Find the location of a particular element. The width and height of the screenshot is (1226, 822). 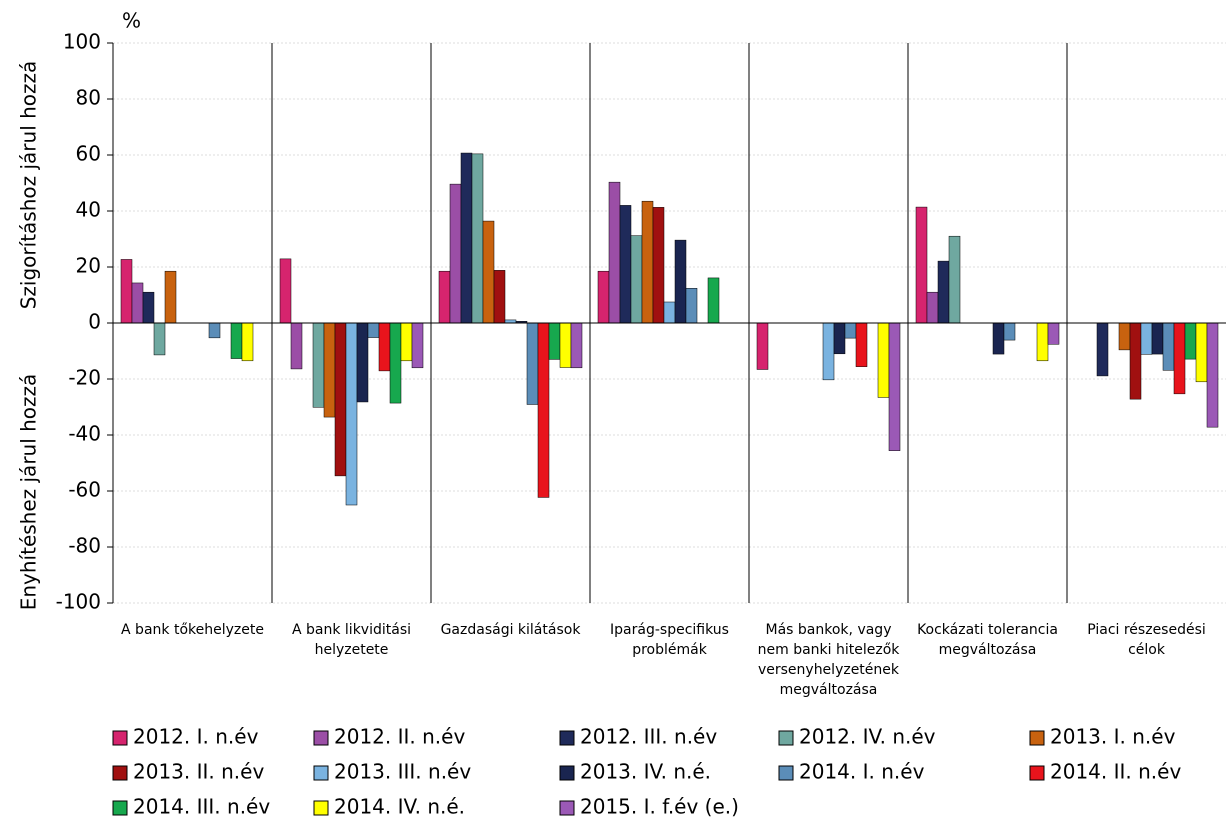

legend-label: 2014. III. n.év is located at coordinates (201, 807).